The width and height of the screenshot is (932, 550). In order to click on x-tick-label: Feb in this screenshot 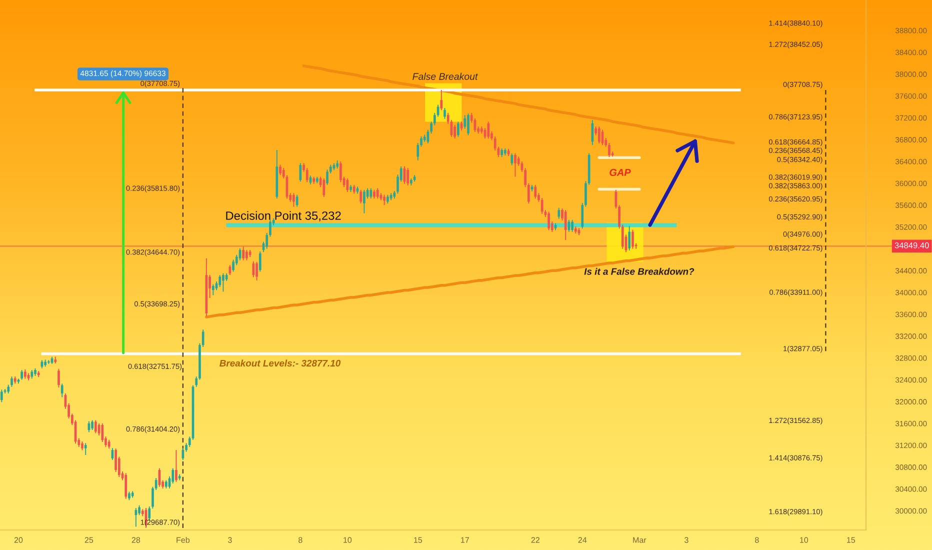, I will do `click(183, 539)`.